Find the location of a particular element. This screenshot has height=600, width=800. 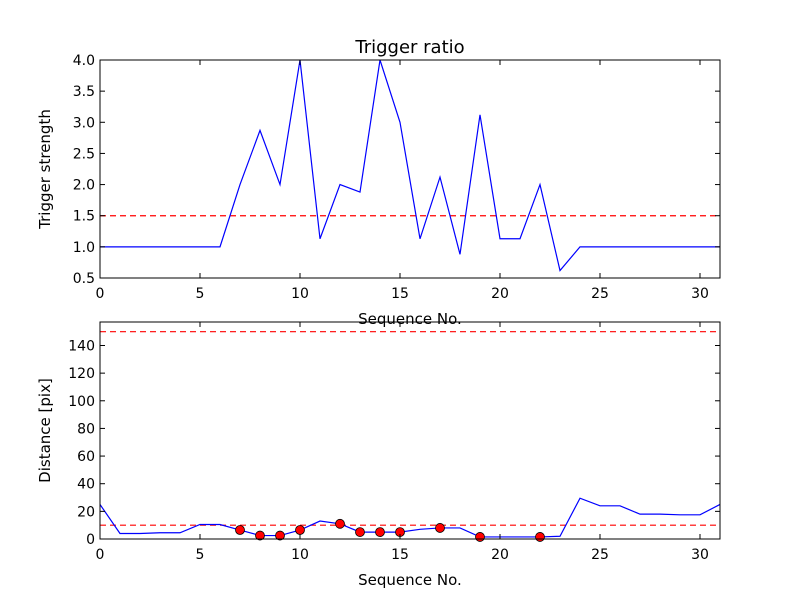

bottom-x-tick-label: 30 is located at coordinates (700, 555).